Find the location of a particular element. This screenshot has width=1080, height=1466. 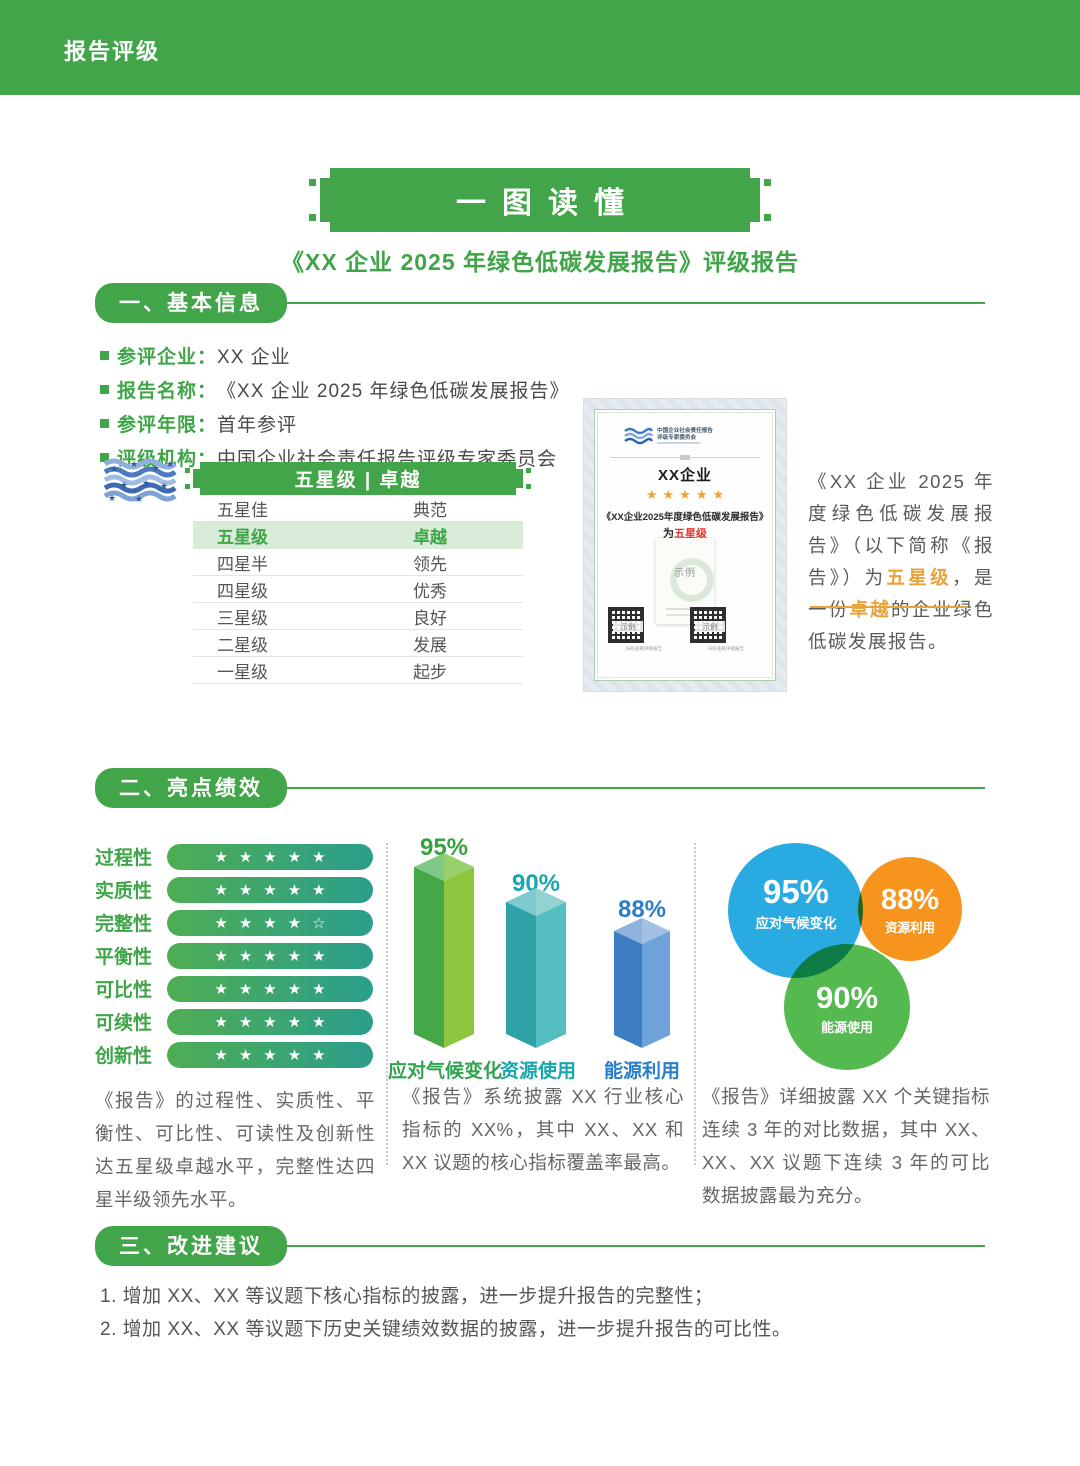

table-row: 四星级 优秀 is located at coordinates (358, 589).